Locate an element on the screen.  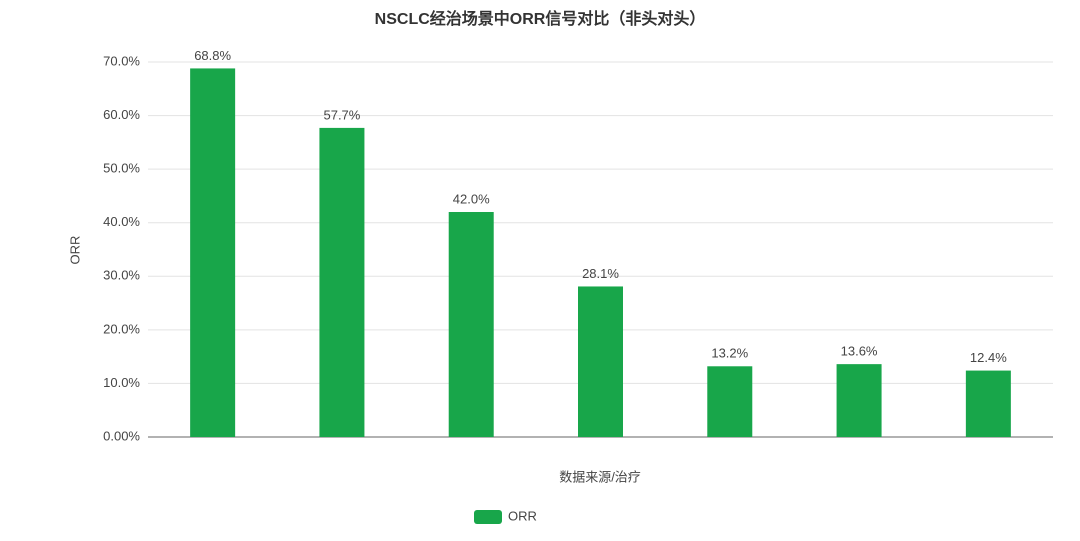
value-label: 13.6% is located at coordinates (859, 351).